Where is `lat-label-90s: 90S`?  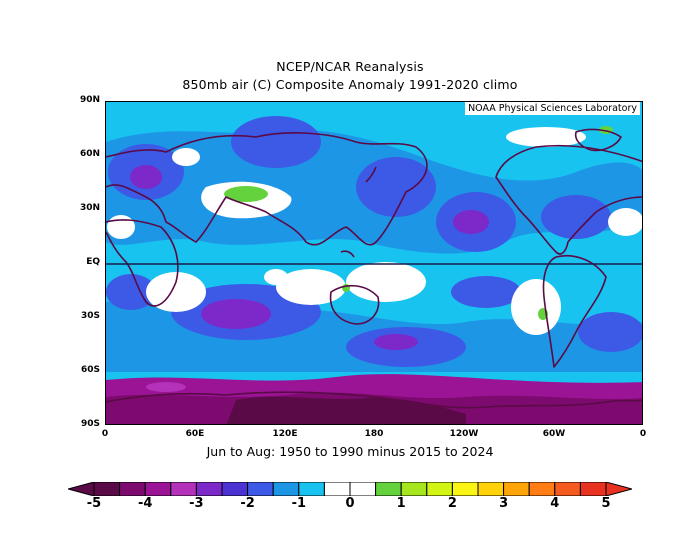 lat-label-90s: 90S is located at coordinates (90, 424).